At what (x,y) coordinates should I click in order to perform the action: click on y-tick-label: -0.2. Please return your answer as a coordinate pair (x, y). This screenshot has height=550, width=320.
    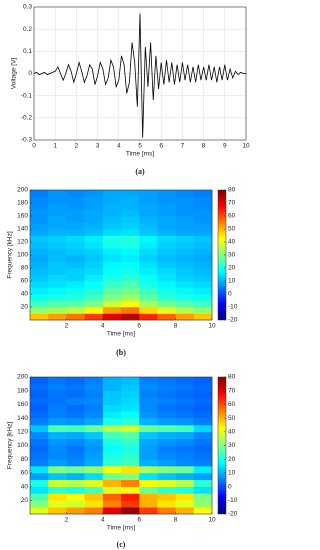
    Looking at the image, I should click on (27, 118).